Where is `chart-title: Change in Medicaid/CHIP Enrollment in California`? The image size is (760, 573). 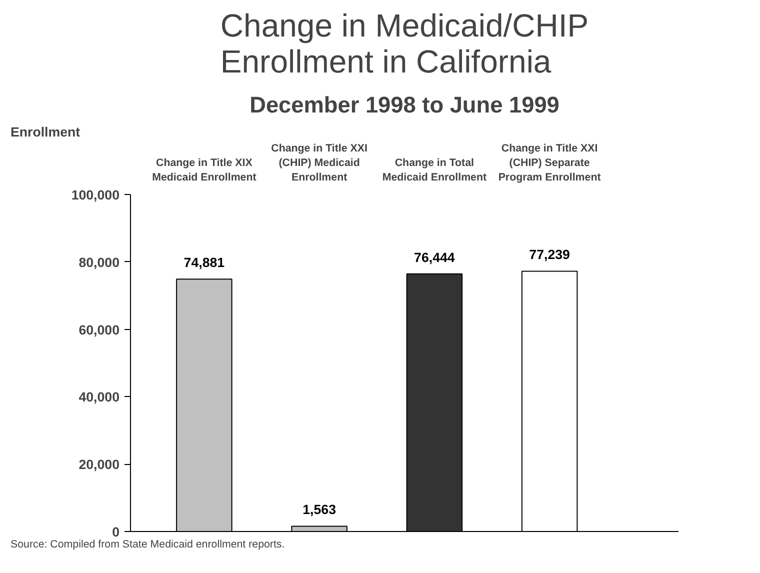
chart-title: Change in Medicaid/CHIP Enrollment in California is located at coordinates (404, 44).